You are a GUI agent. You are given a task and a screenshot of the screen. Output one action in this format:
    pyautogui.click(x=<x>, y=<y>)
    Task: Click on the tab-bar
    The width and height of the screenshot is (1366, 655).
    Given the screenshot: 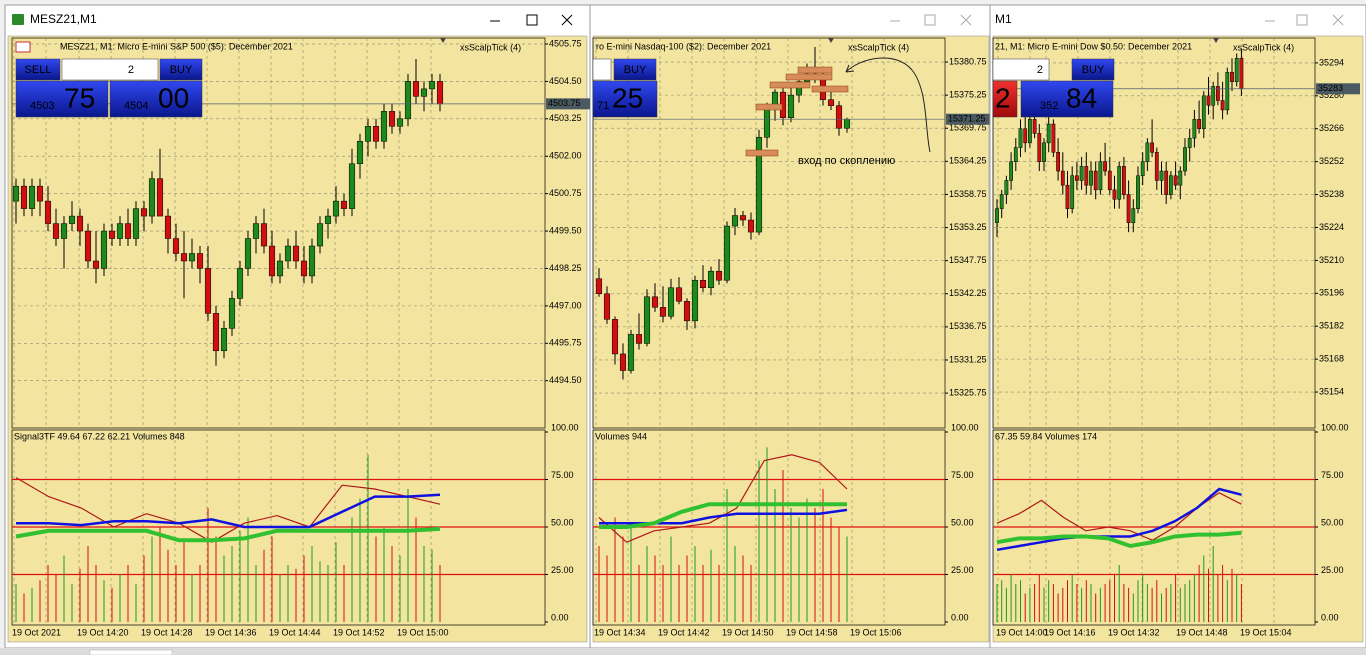 What is the action you would take?
    pyautogui.click(x=683, y=651)
    